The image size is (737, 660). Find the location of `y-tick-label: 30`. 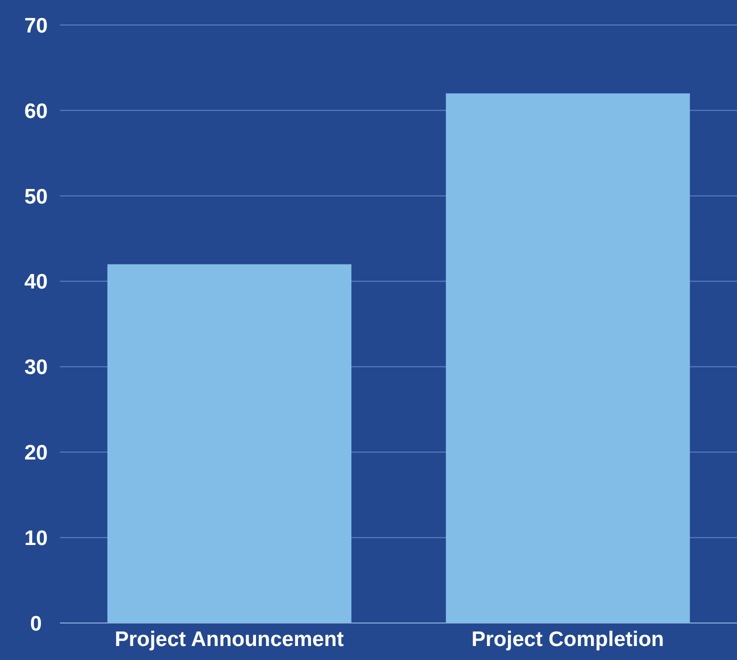

y-tick-label: 30 is located at coordinates (36, 368).